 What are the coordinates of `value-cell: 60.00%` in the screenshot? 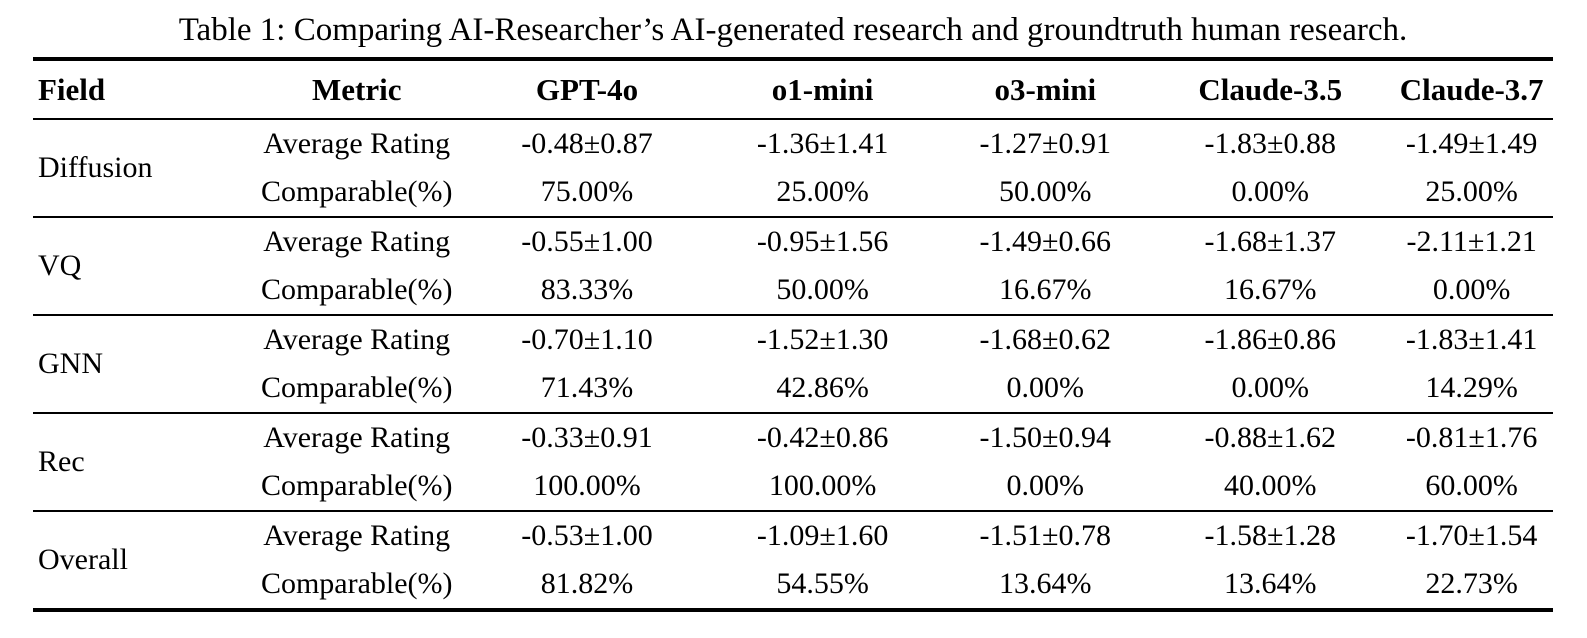 It's located at (1471, 486).